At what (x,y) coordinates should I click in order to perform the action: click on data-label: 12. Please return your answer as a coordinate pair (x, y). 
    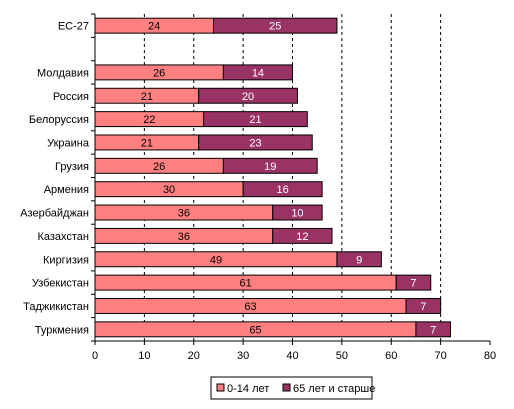
    Looking at the image, I should click on (302, 237).